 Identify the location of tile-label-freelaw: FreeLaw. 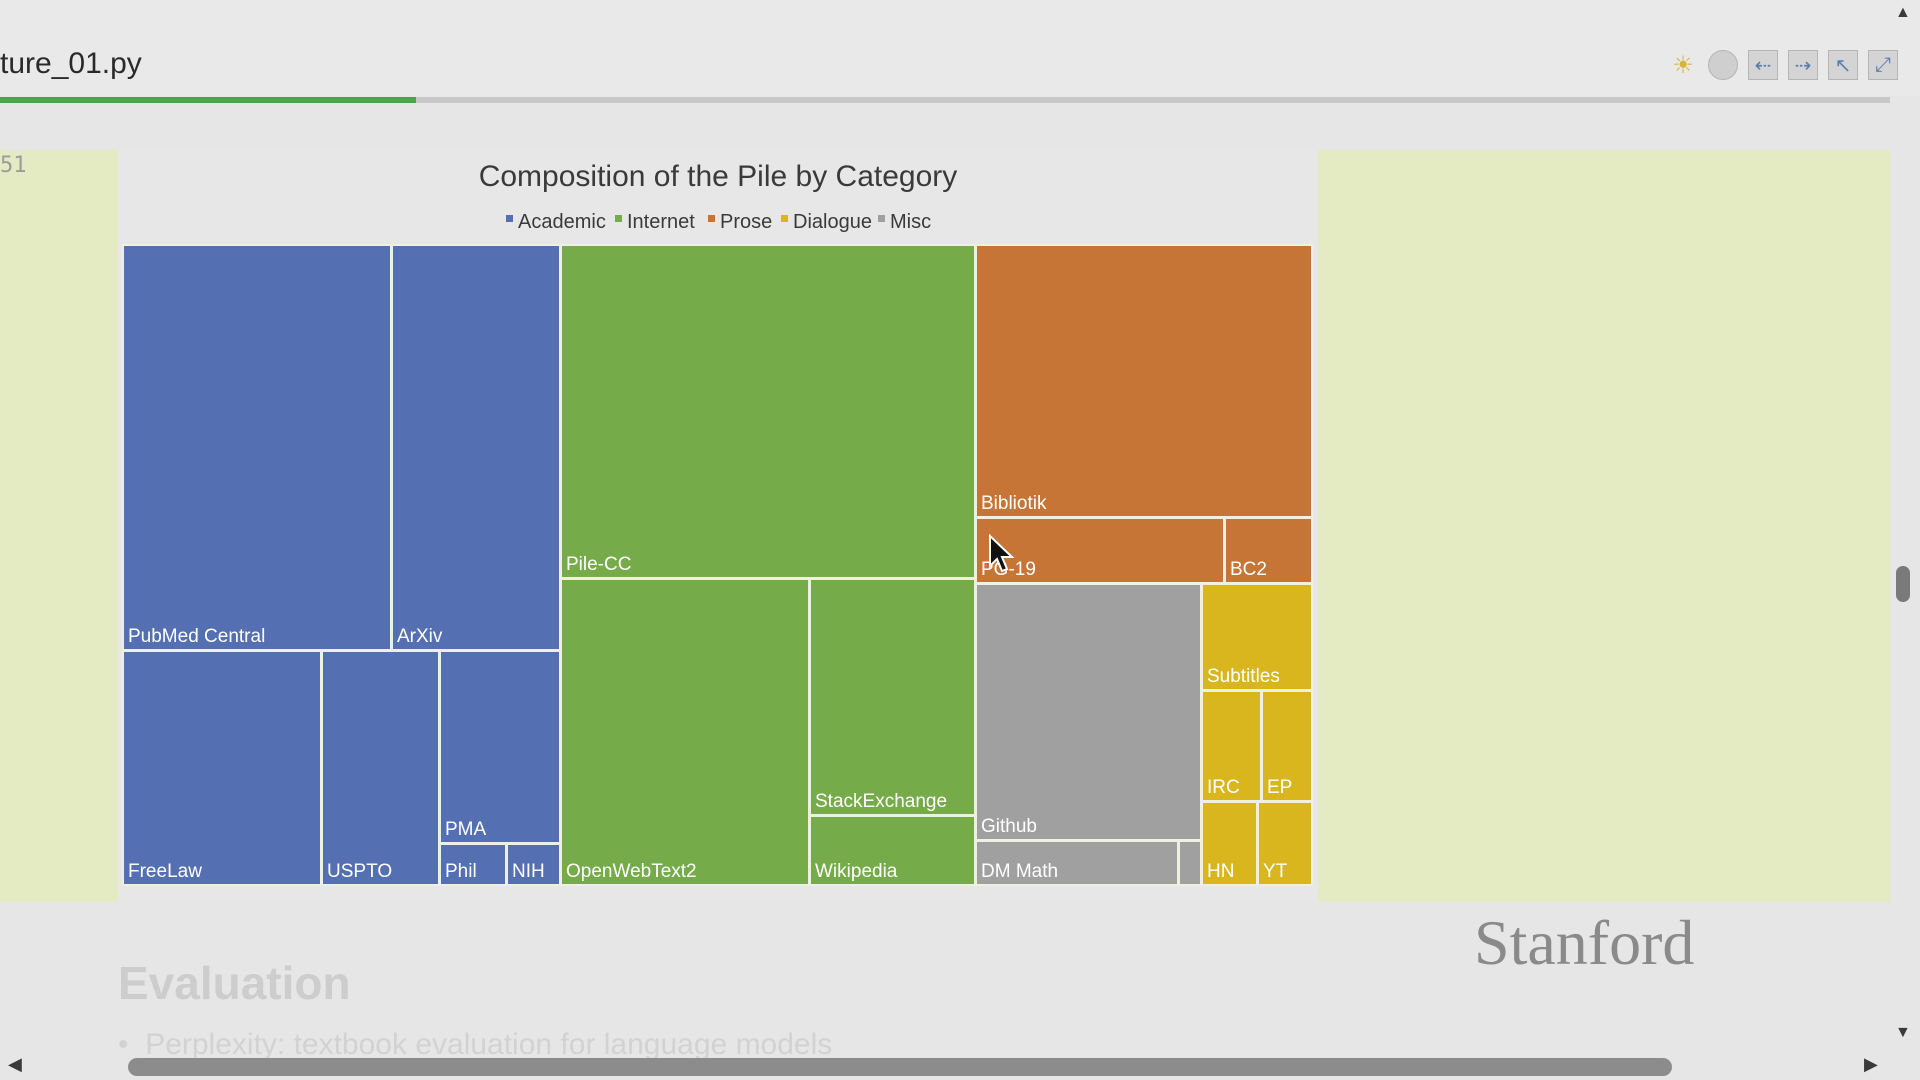
(165, 871).